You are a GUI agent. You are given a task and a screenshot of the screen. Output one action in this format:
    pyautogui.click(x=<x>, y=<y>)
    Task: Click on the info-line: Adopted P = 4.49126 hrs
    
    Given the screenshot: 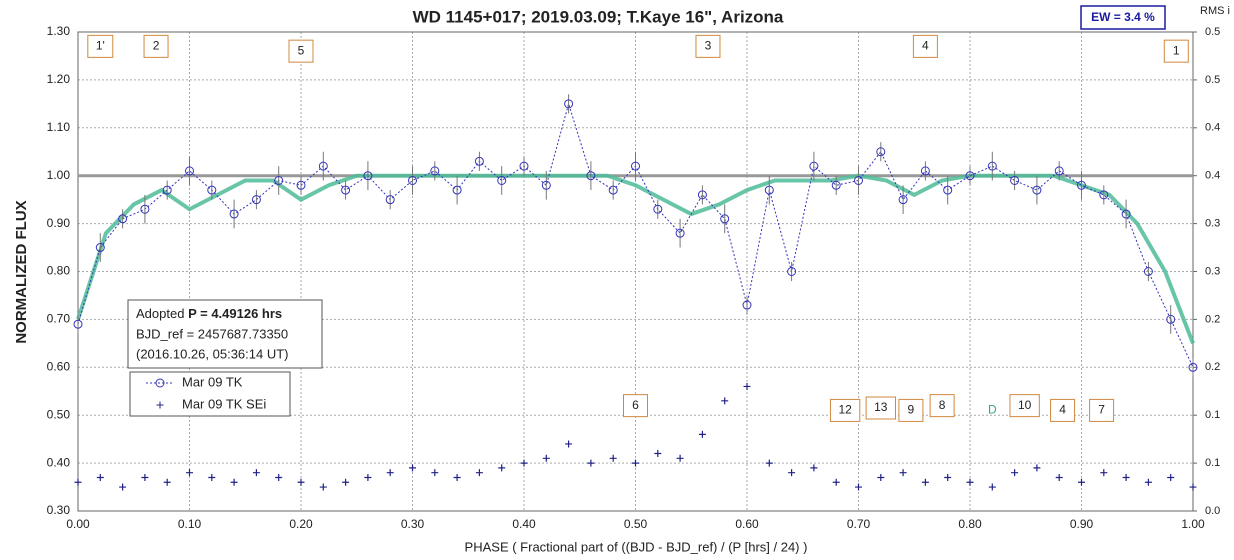 What is the action you would take?
    pyautogui.click(x=209, y=313)
    